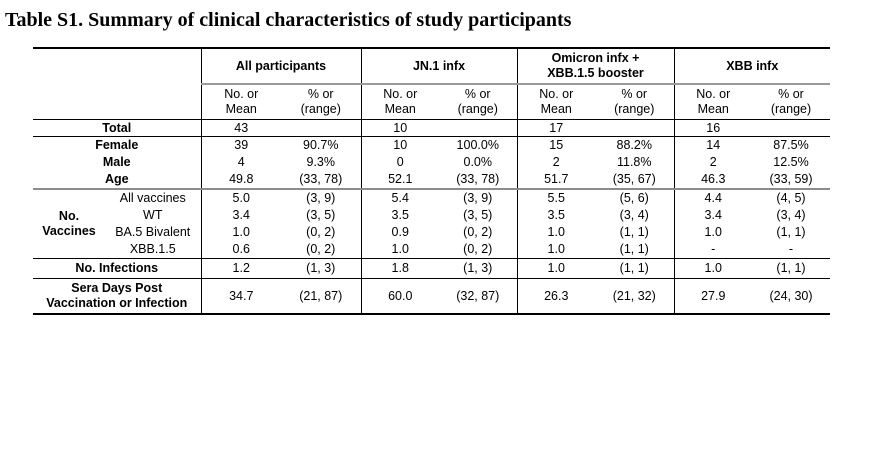  Describe the element at coordinates (116, 162) in the screenshot. I see `row-label: Male` at that location.